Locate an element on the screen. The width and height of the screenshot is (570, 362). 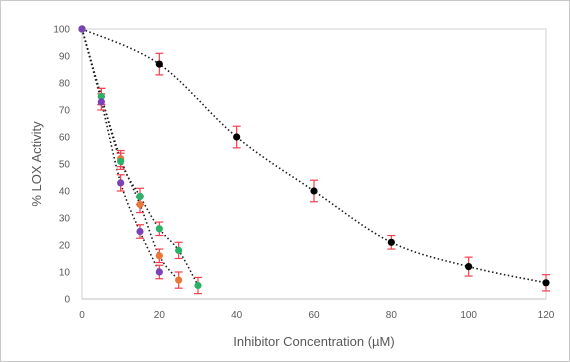
y-tick-label: 40 is located at coordinates (65, 192).